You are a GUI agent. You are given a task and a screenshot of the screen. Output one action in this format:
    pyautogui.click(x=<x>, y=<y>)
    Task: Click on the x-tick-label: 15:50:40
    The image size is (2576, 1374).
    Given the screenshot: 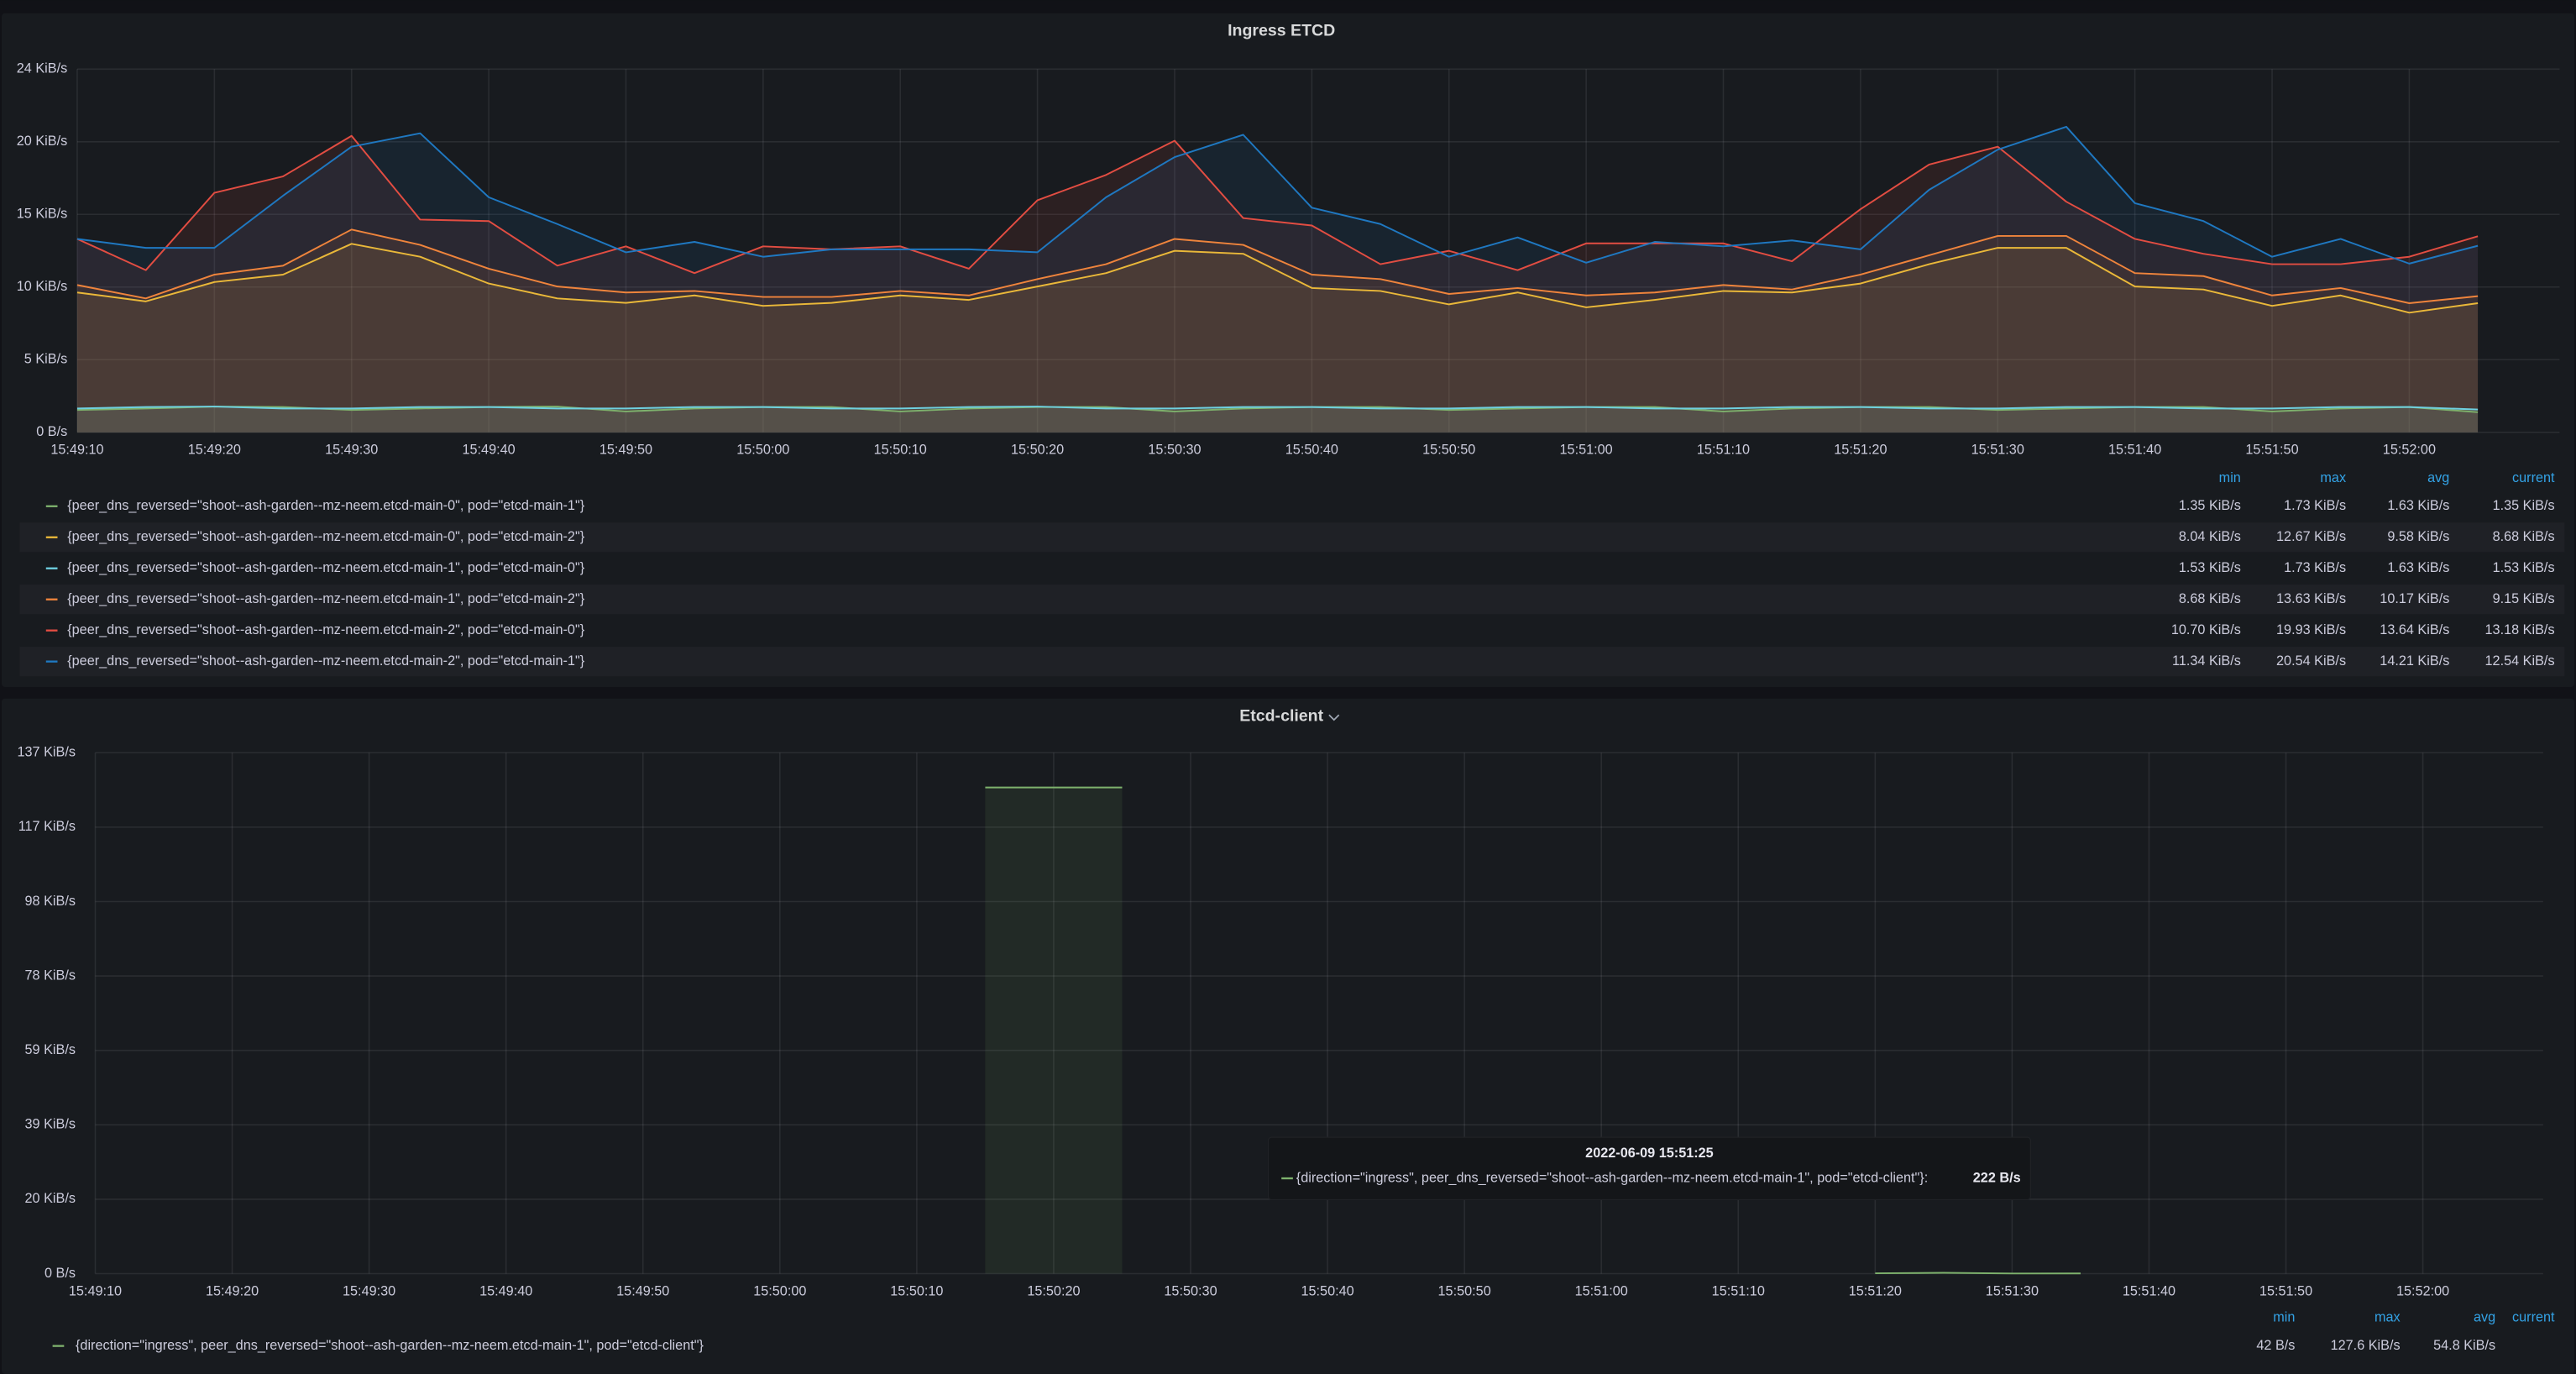 What is the action you would take?
    pyautogui.click(x=1327, y=1290)
    